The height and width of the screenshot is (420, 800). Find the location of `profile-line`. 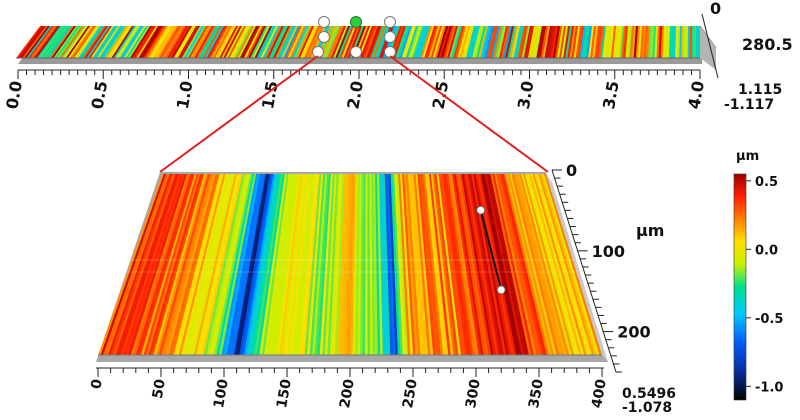

profile-line is located at coordinates (491, 250).